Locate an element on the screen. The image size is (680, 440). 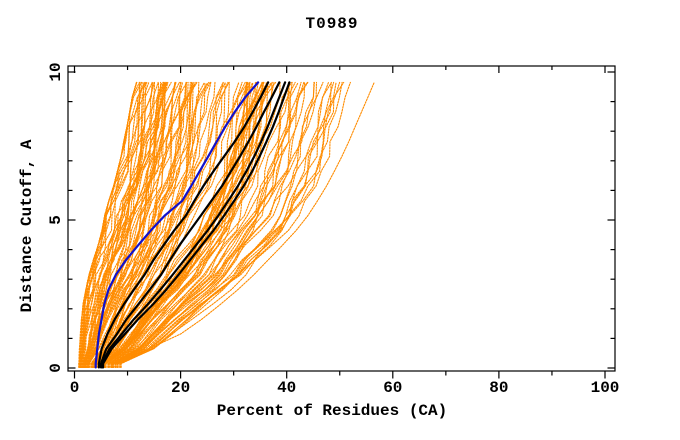
x-tick-label: 100 is located at coordinates (605, 388).